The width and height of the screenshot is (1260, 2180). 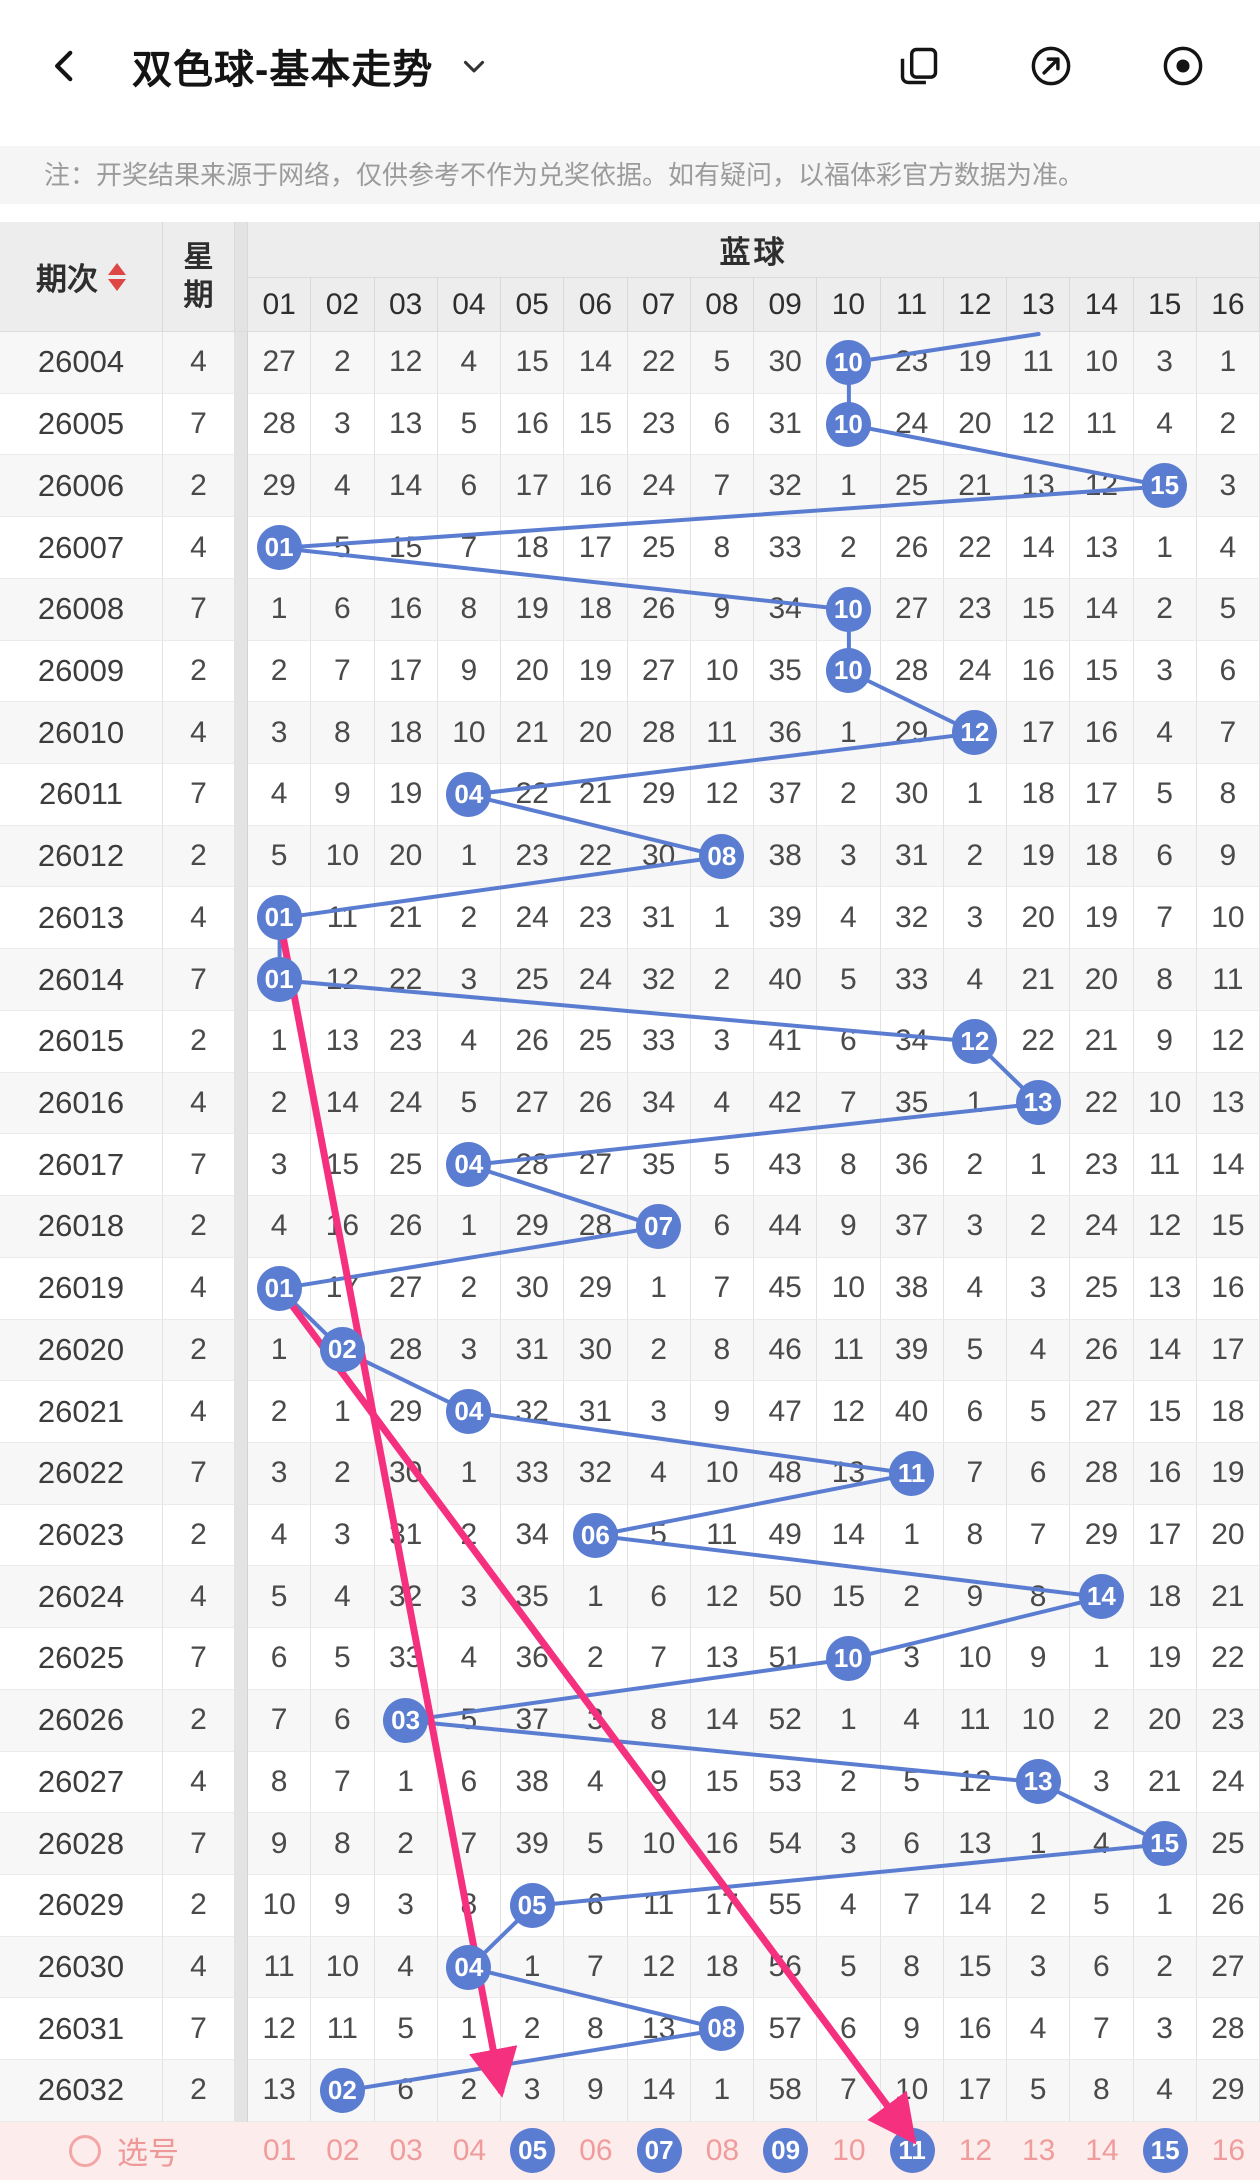 What do you see at coordinates (81, 1844) in the screenshot?
I see `issue-cell: 26028` at bounding box center [81, 1844].